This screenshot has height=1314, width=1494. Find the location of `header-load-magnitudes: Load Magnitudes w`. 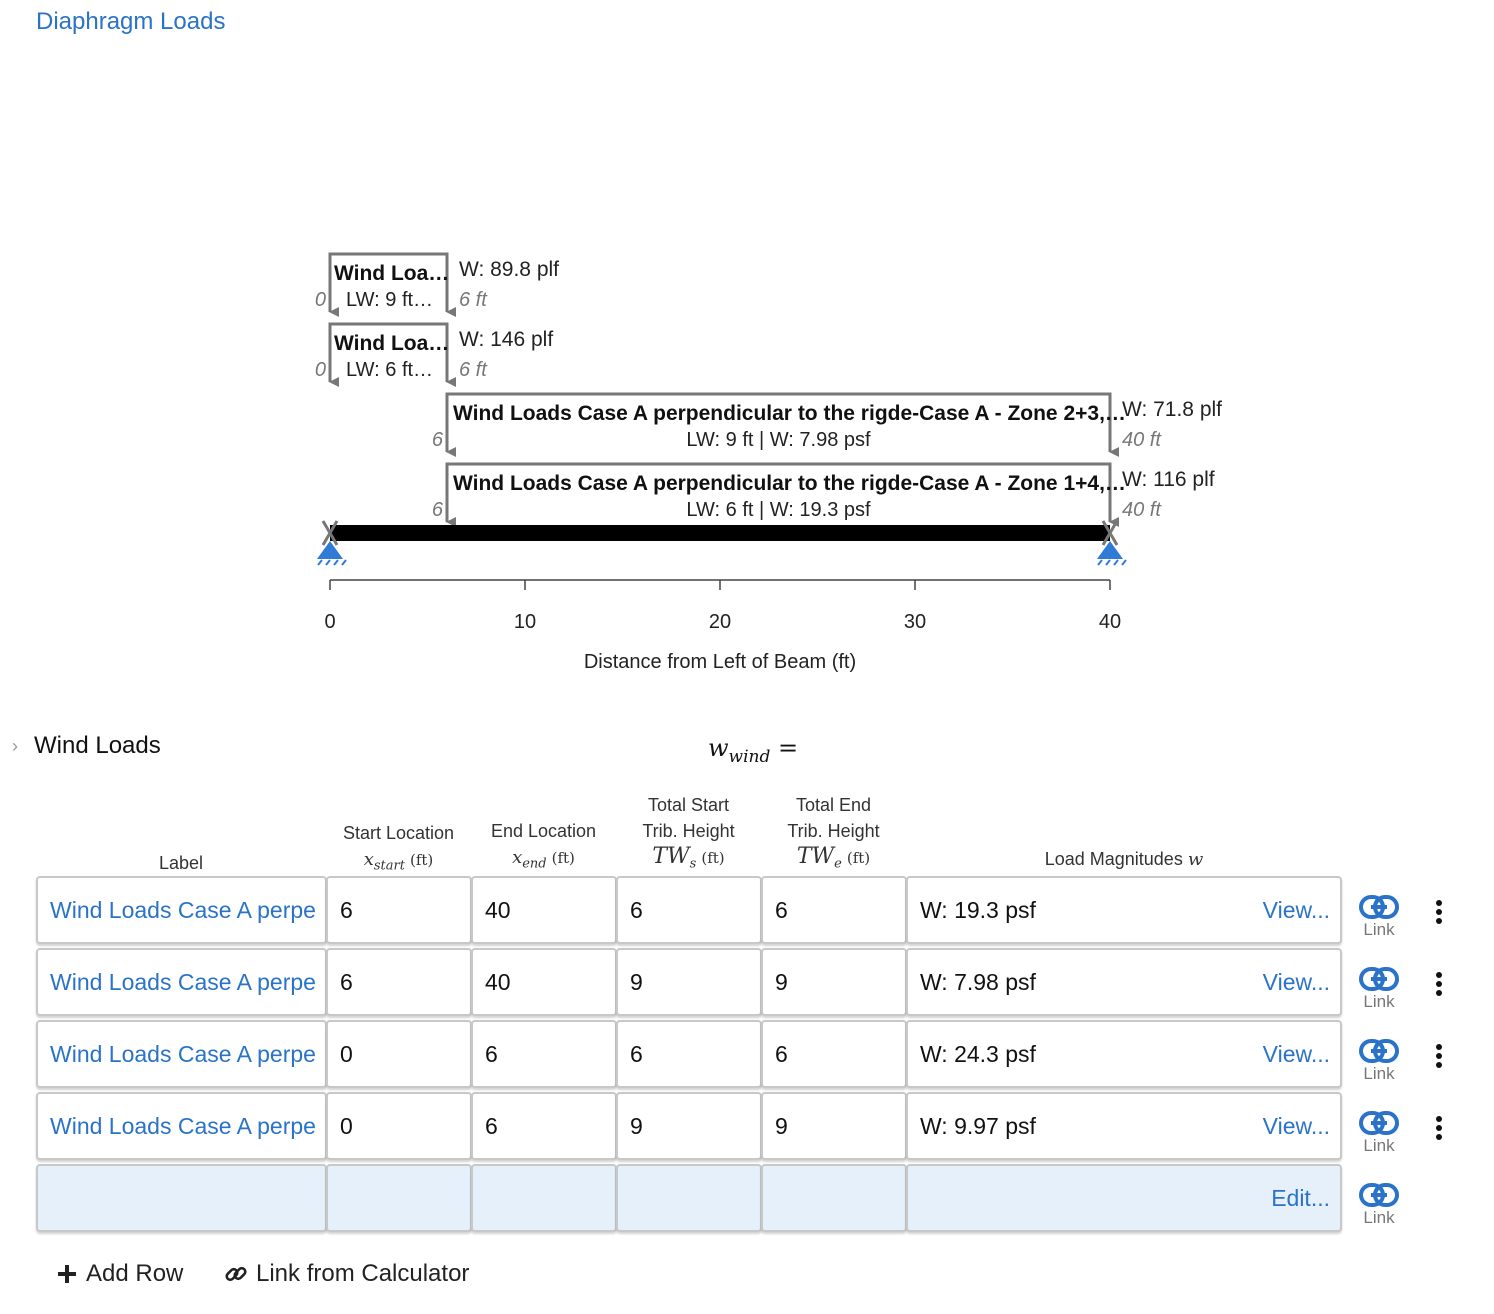

header-load-magnitudes: Load Magnitudes w is located at coordinates (1124, 859).